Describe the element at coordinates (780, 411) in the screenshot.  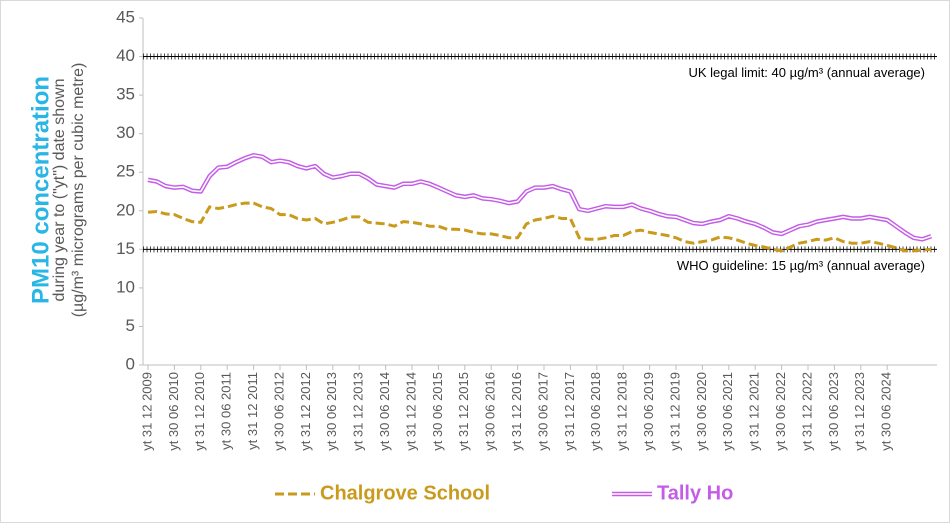
I see `x-tick-label: yt 30 06 2022` at that location.